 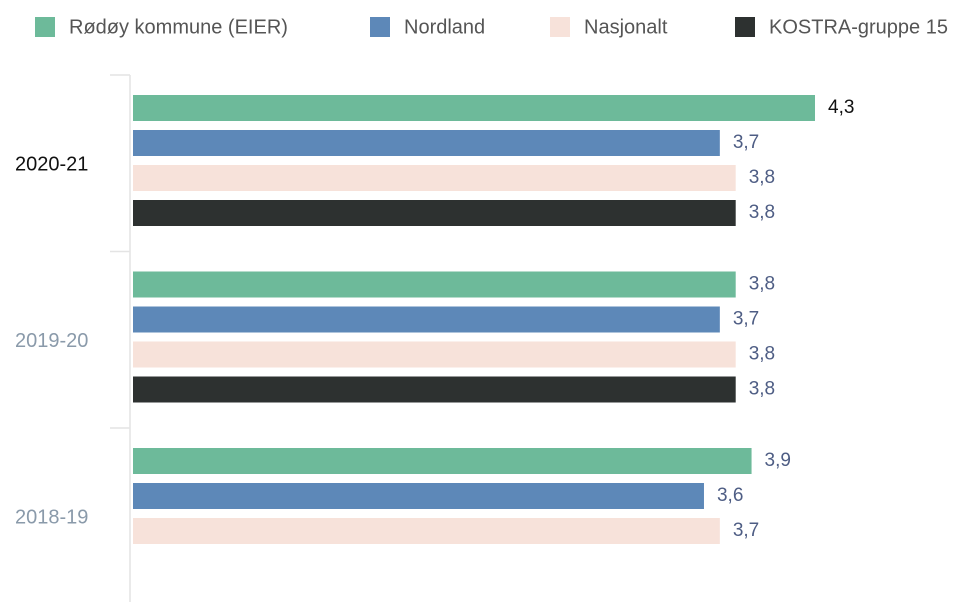 What do you see at coordinates (730, 495) in the screenshot?
I see `value-label: 3,6` at bounding box center [730, 495].